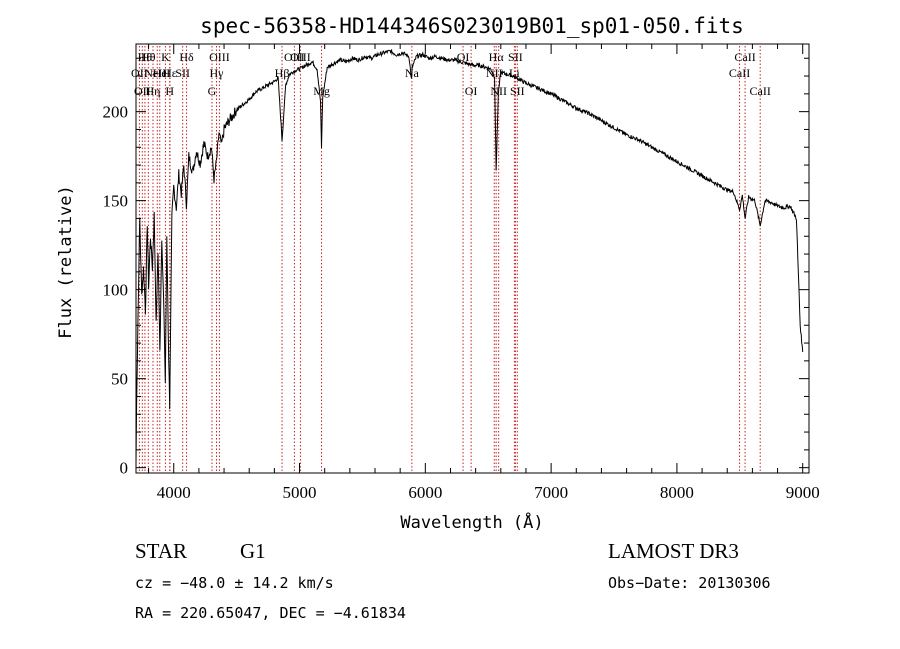 Image resolution: width=900 pixels, height=649 pixels. Describe the element at coordinates (153, 91) in the screenshot. I see `spectral-line-label: Hη` at that location.